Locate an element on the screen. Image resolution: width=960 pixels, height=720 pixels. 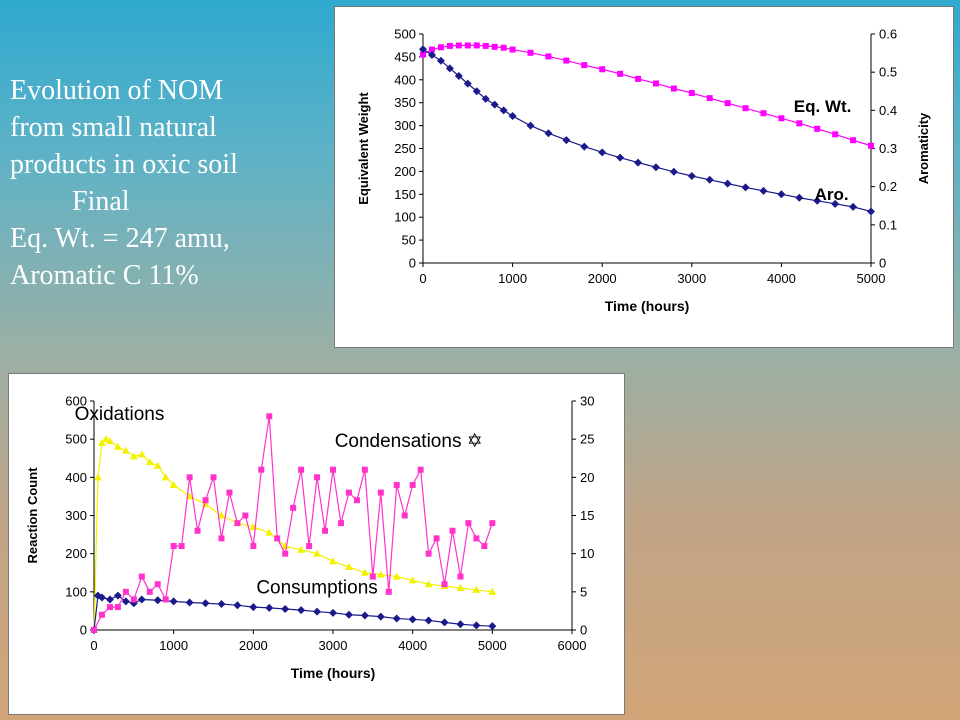
y-tick-label: 450 is located at coordinates (405, 56).